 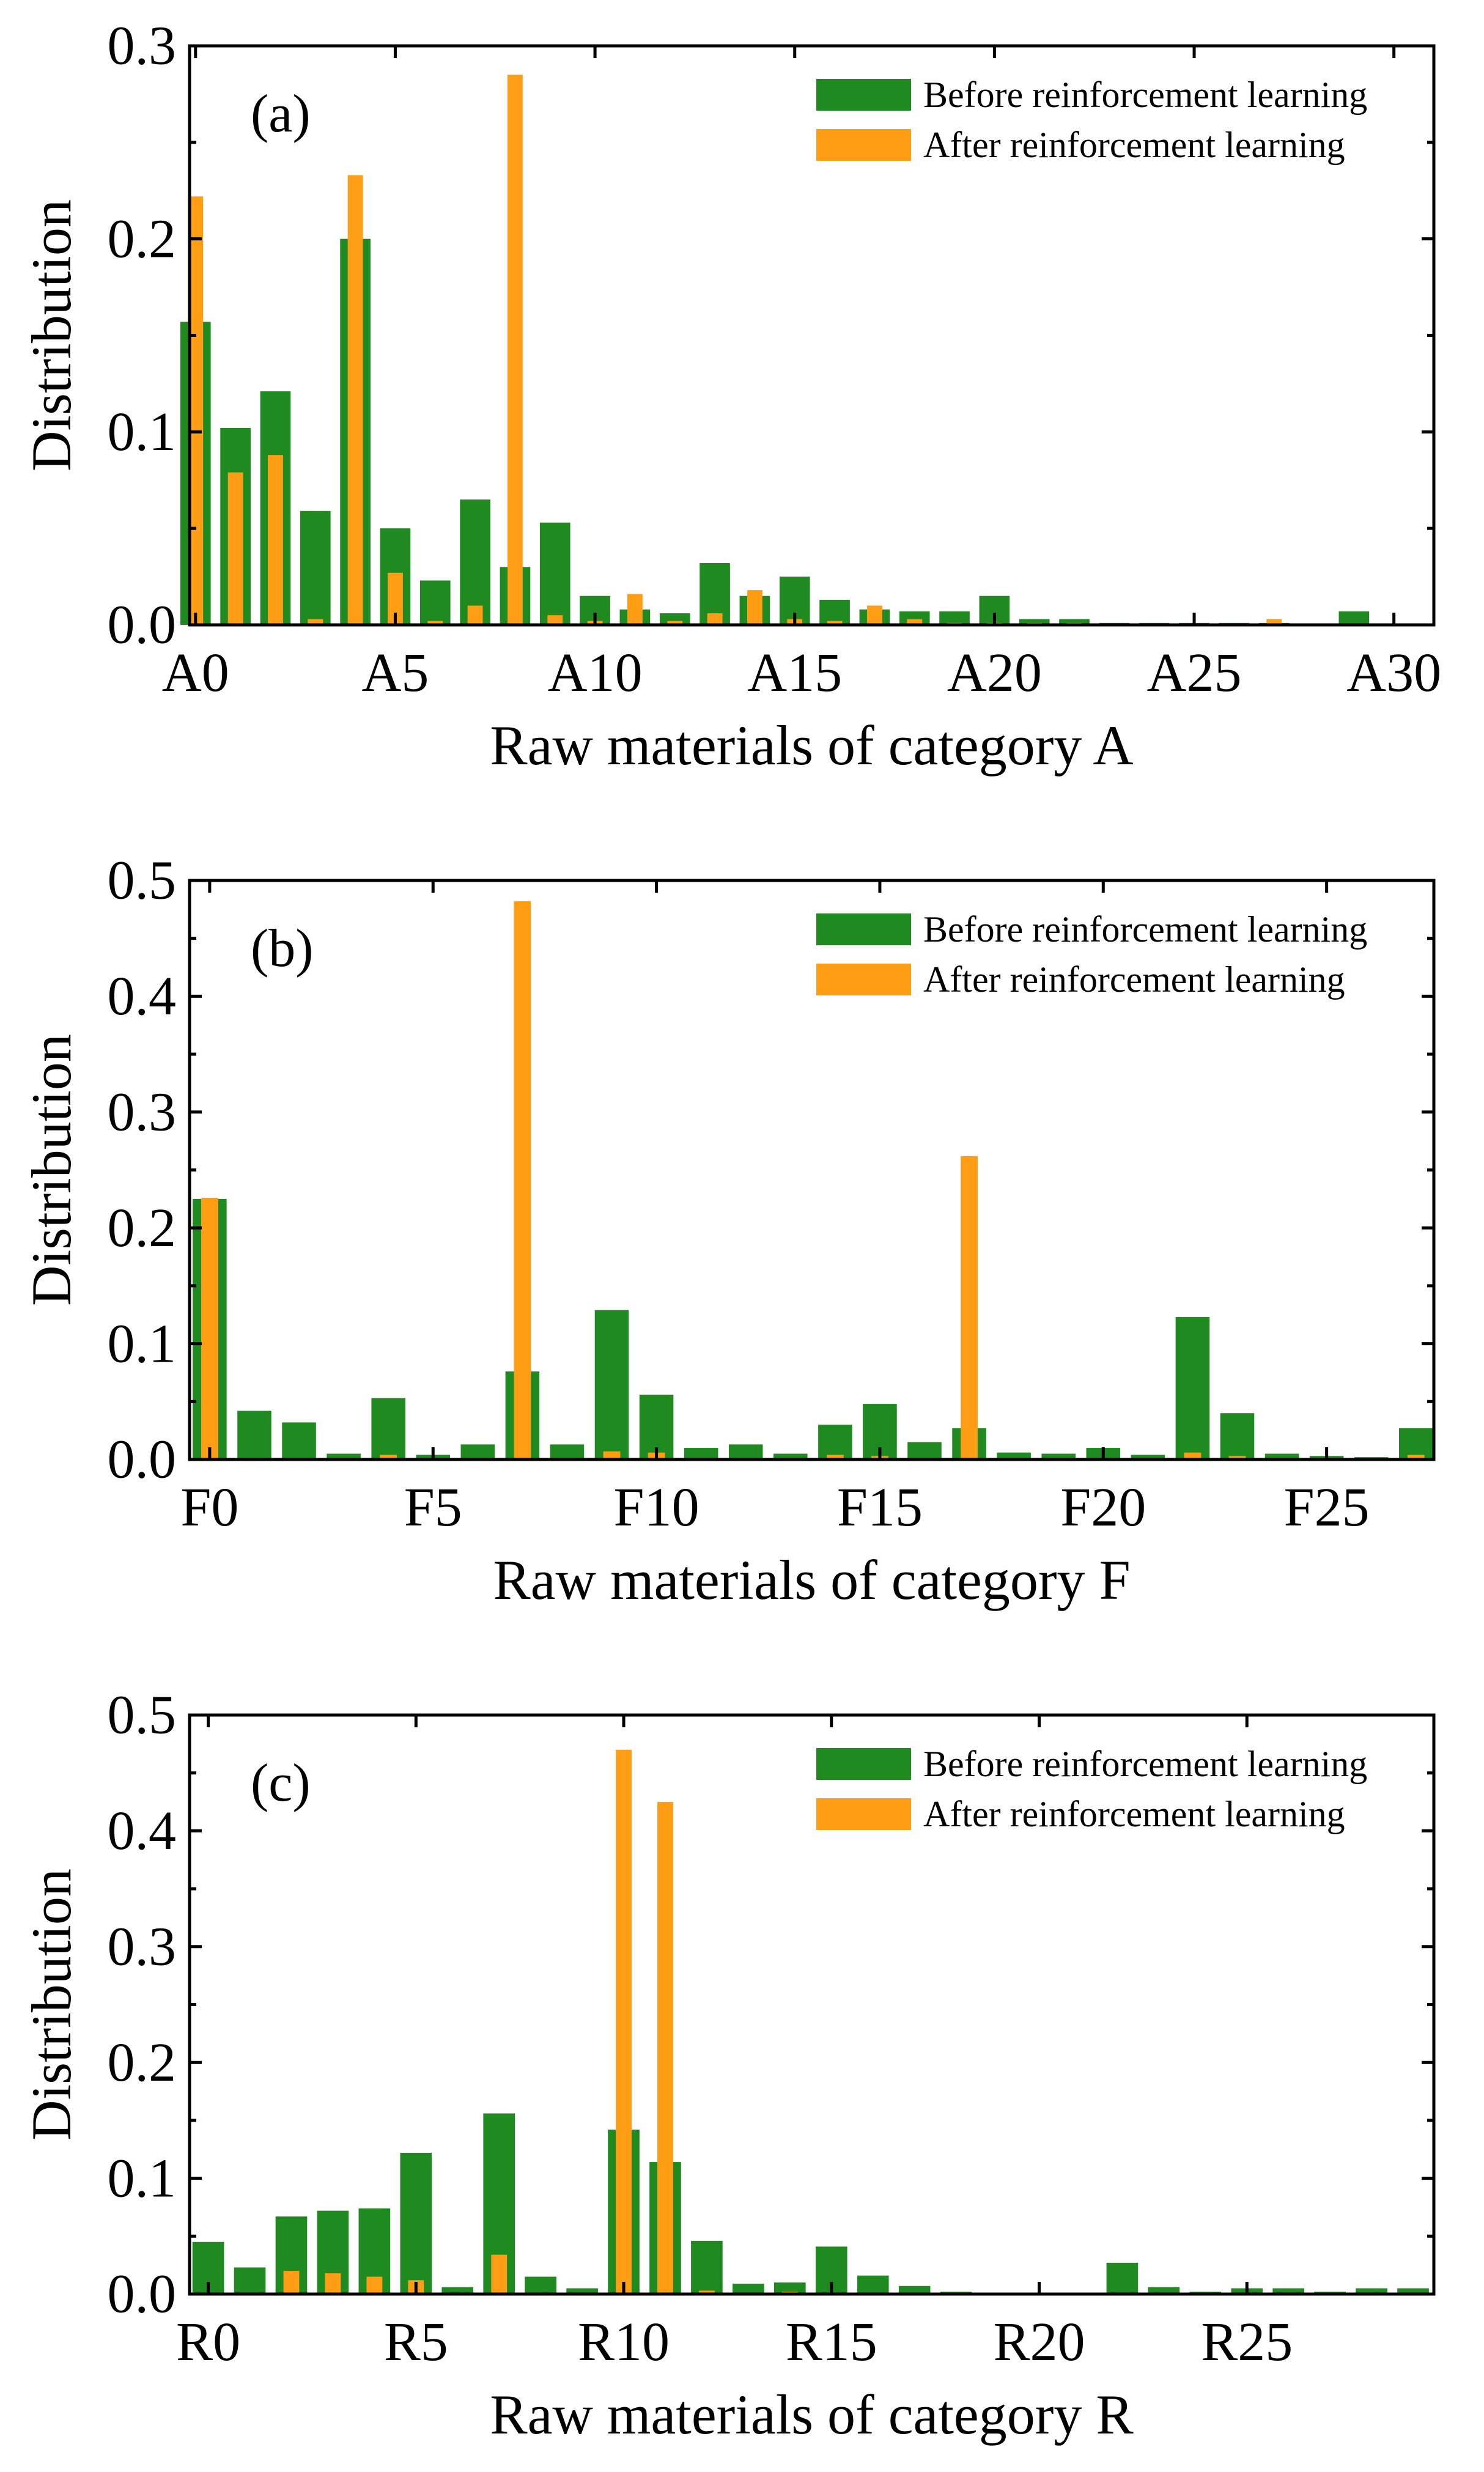 What do you see at coordinates (994, 673) in the screenshot?
I see `x-tick-label: A20` at bounding box center [994, 673].